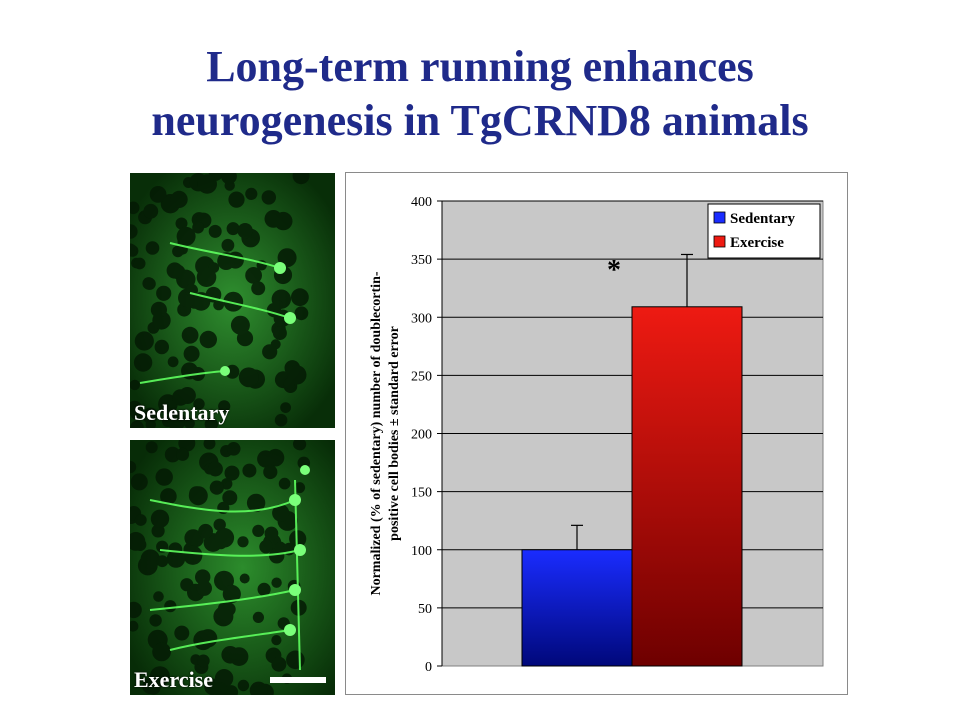 The image size is (960, 720). Describe the element at coordinates (719, 241) in the screenshot. I see `legend-swatch-exercise` at that location.